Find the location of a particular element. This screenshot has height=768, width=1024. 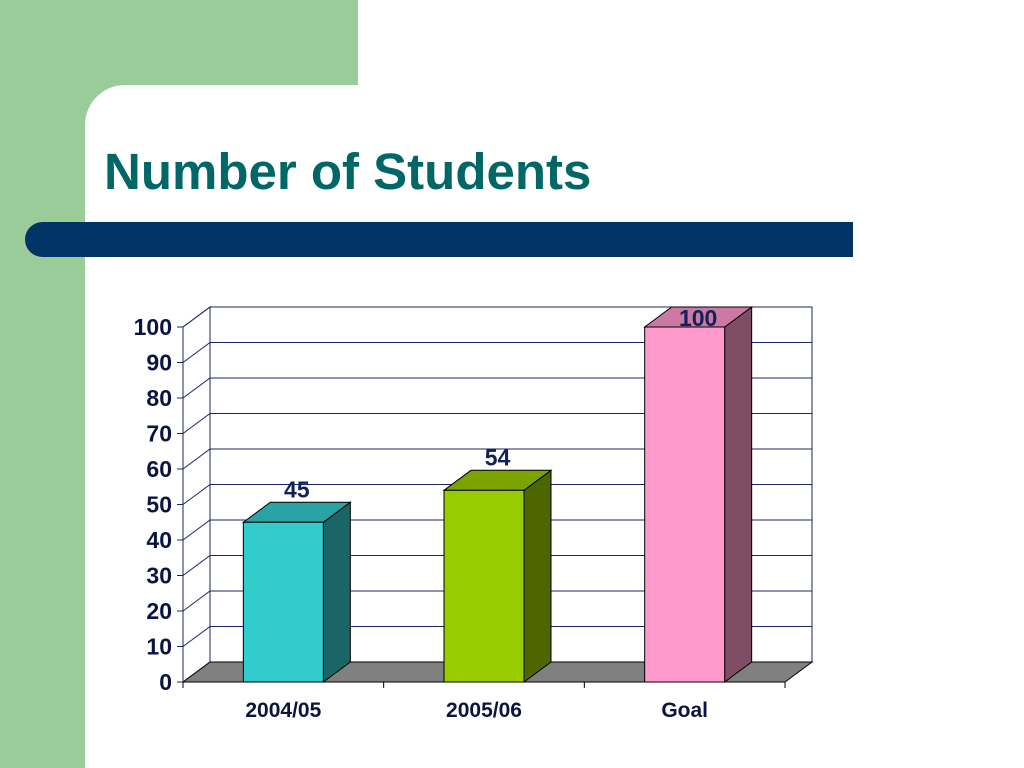

y-tick-label-50: 50 is located at coordinates (159, 505).